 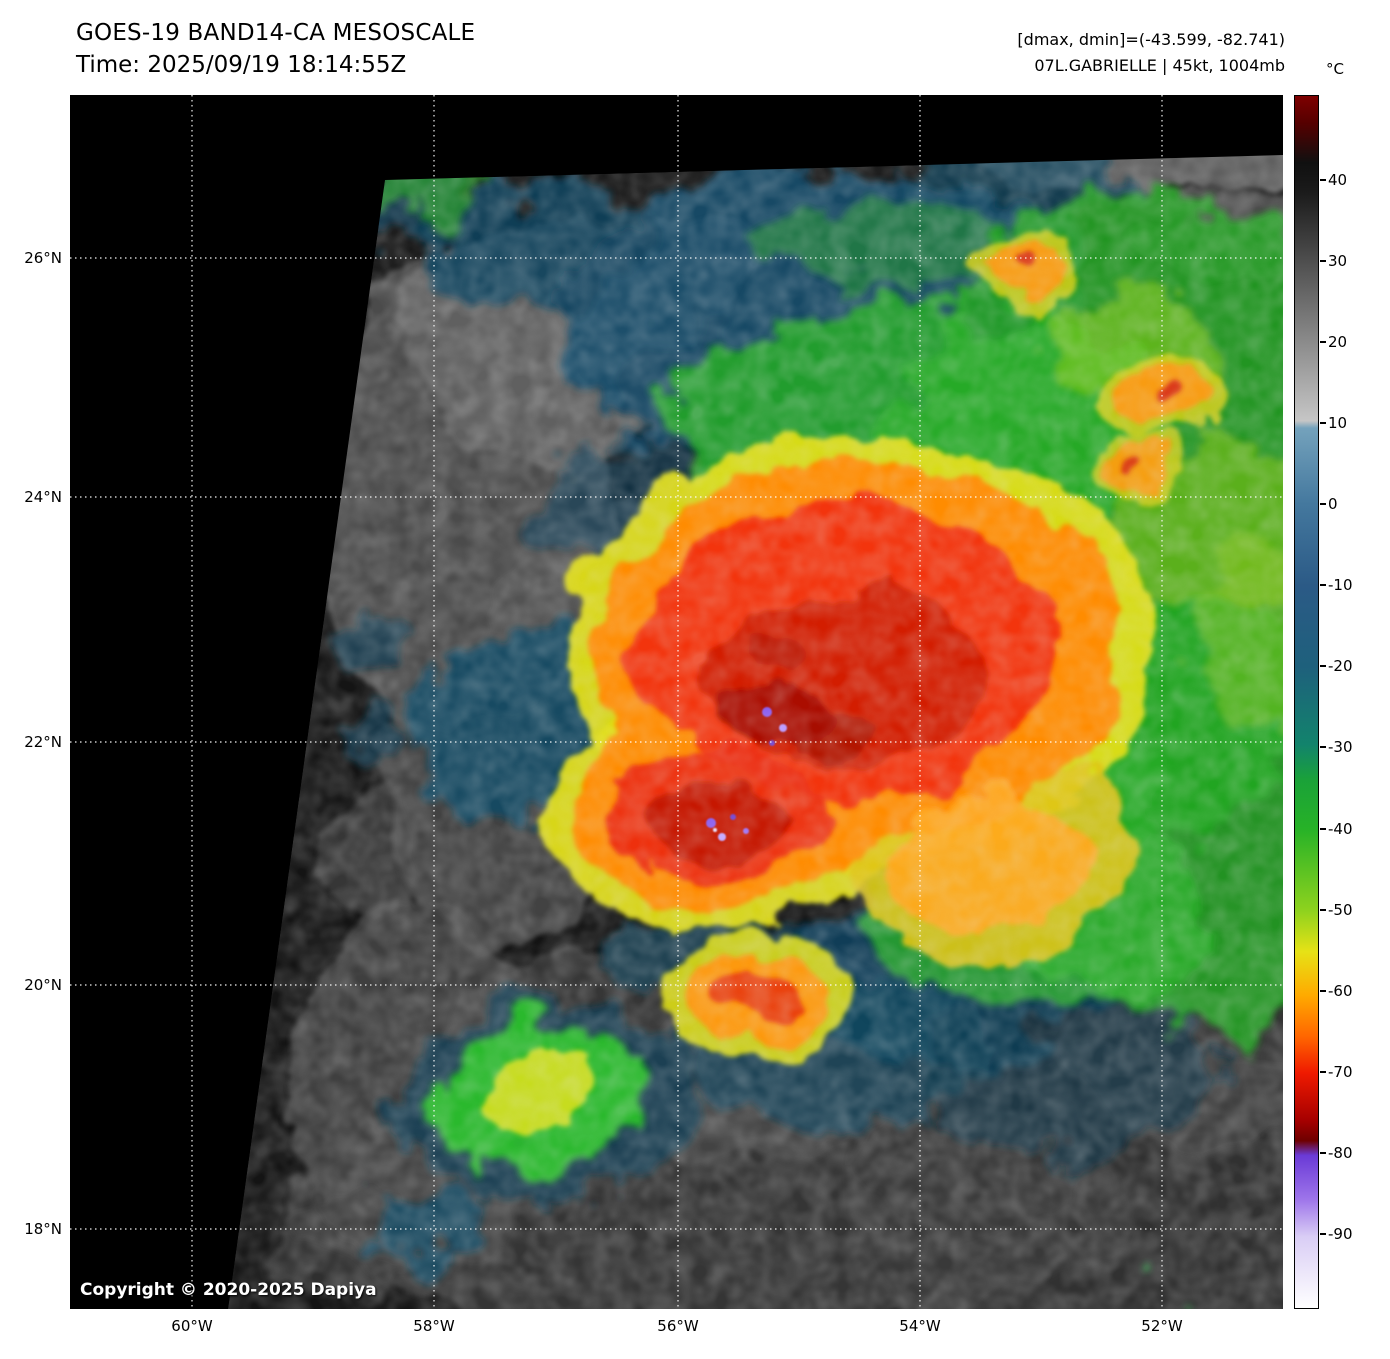 I want to click on colorbar-tick-label: -10, so click(x=1340, y=585).